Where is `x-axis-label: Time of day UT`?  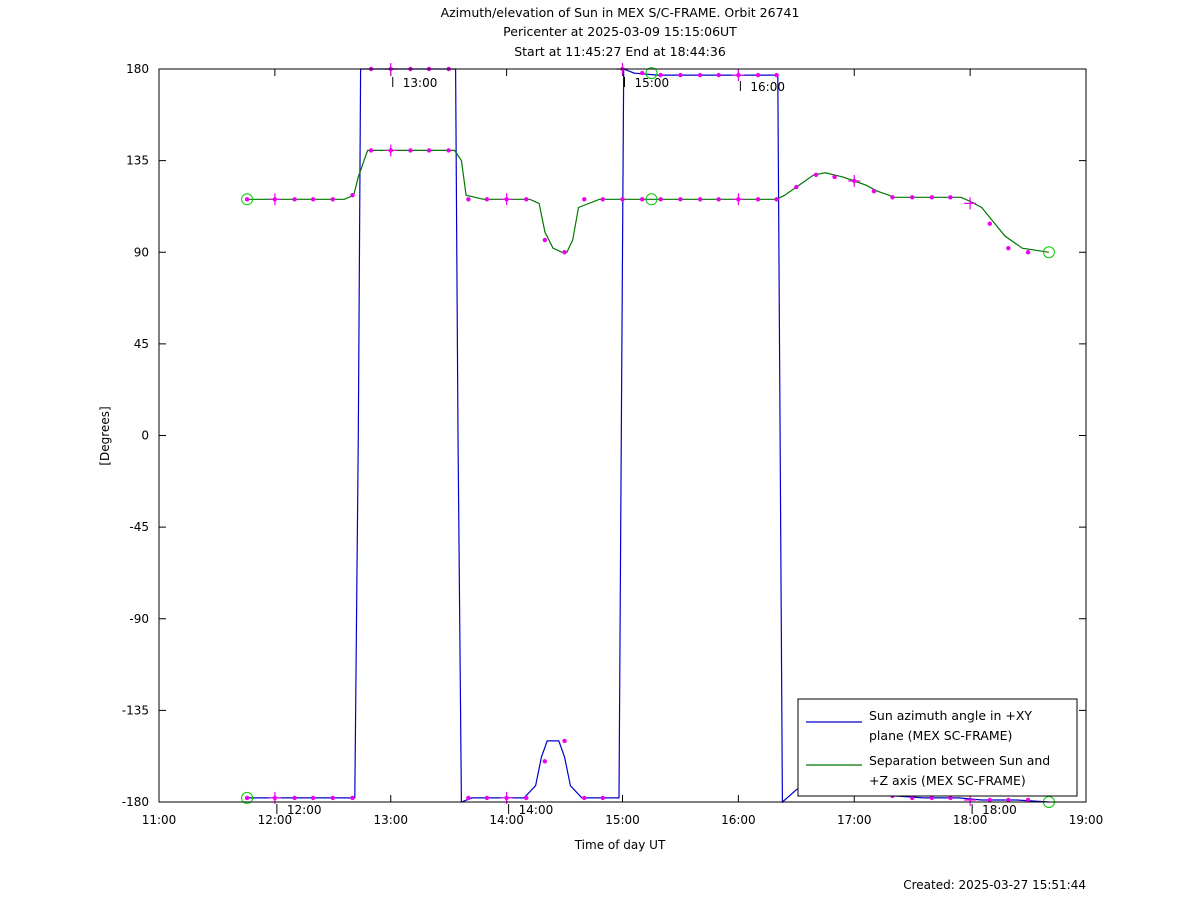 x-axis-label: Time of day UT is located at coordinates (620, 845).